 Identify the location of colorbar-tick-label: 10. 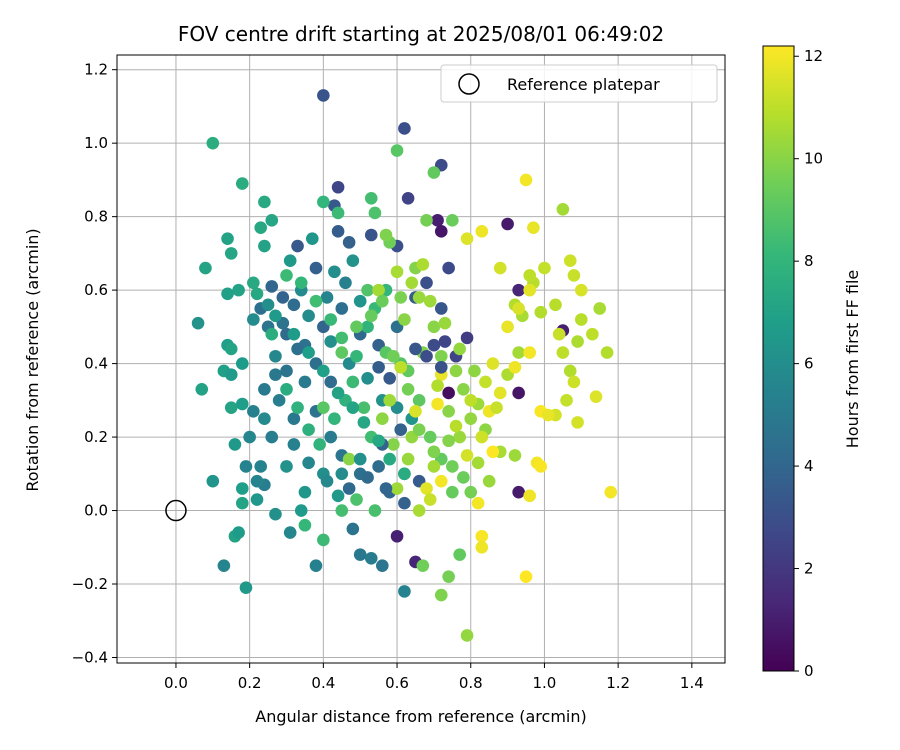
(813, 159).